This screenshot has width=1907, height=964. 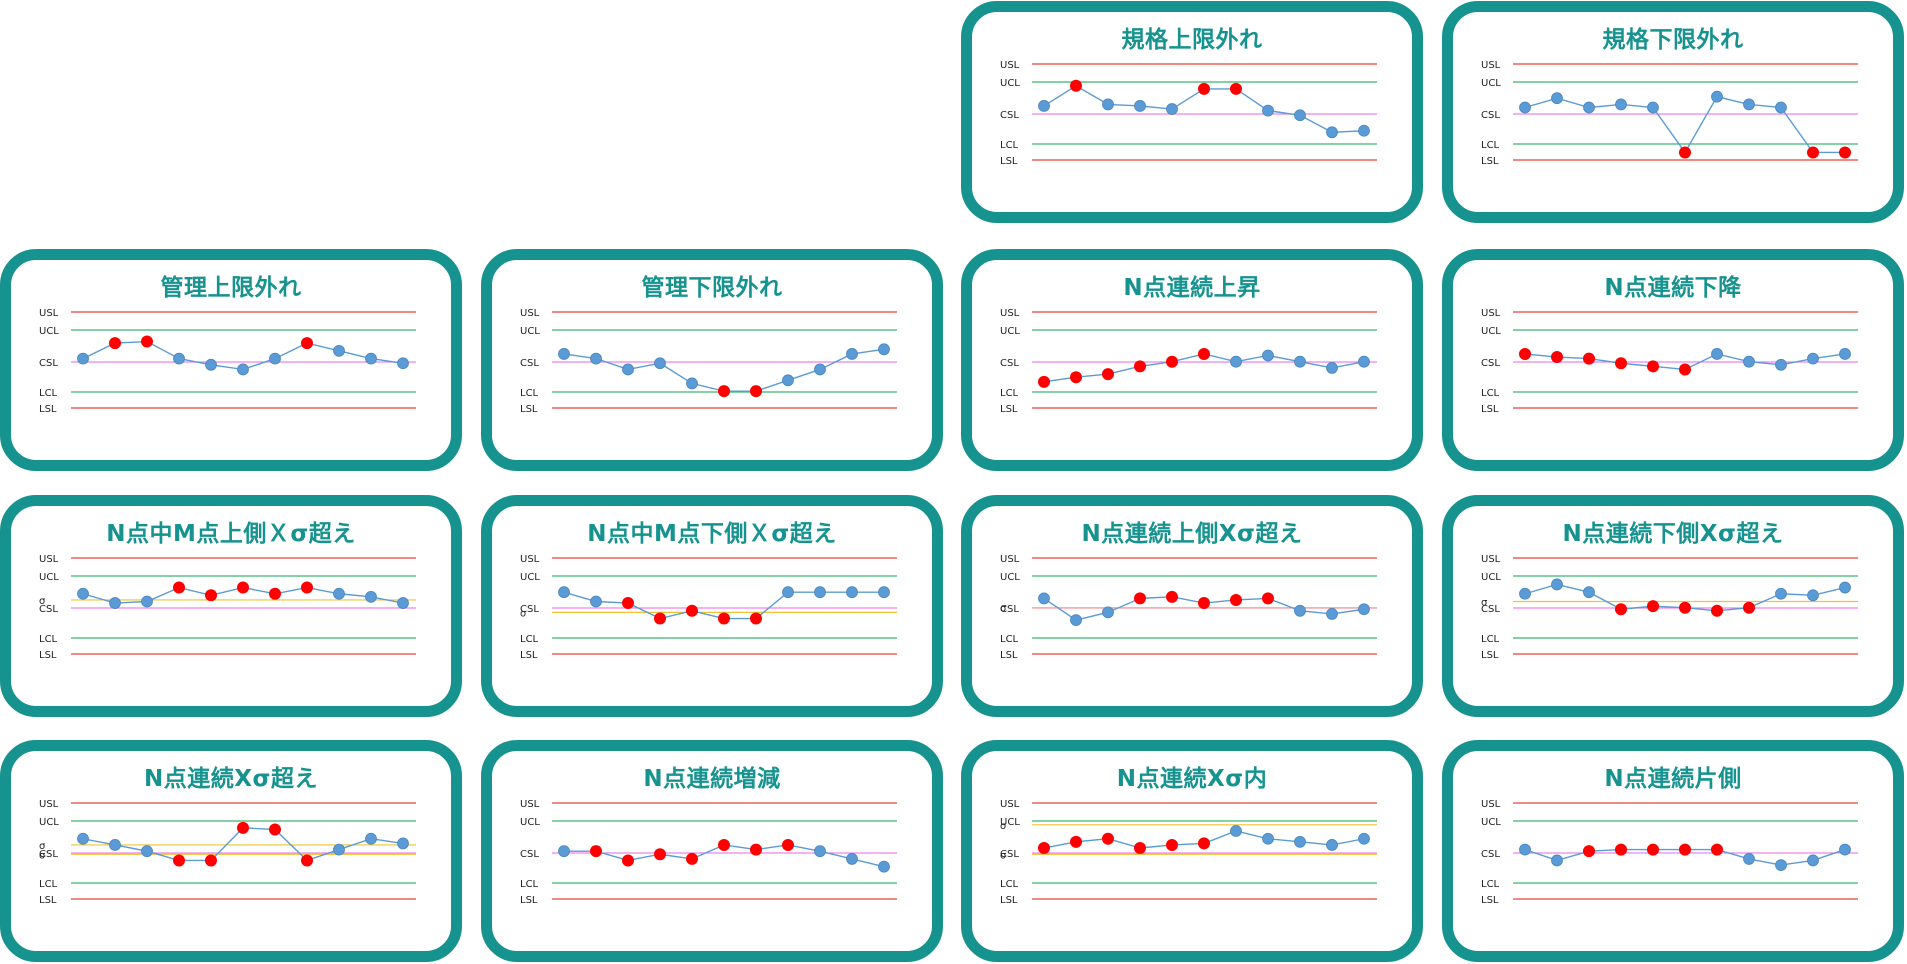 What do you see at coordinates (1188, 852) in the screenshot?
I see `control-chart: USL UCL CSL LCL LSL σ σ` at bounding box center [1188, 852].